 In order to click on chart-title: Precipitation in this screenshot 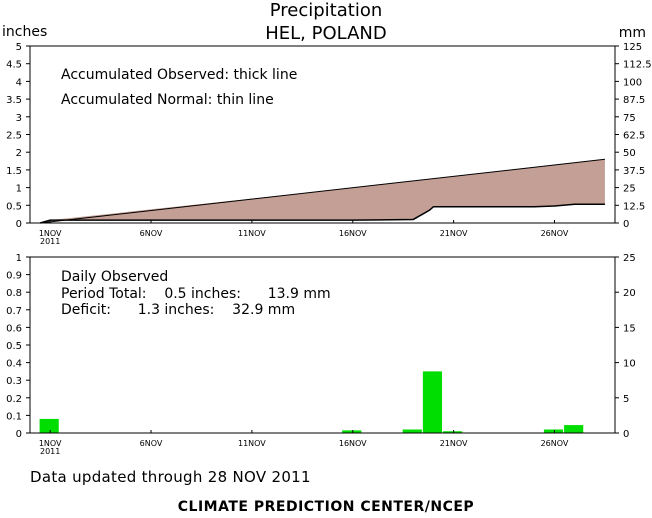, I will do `click(326, 10)`.